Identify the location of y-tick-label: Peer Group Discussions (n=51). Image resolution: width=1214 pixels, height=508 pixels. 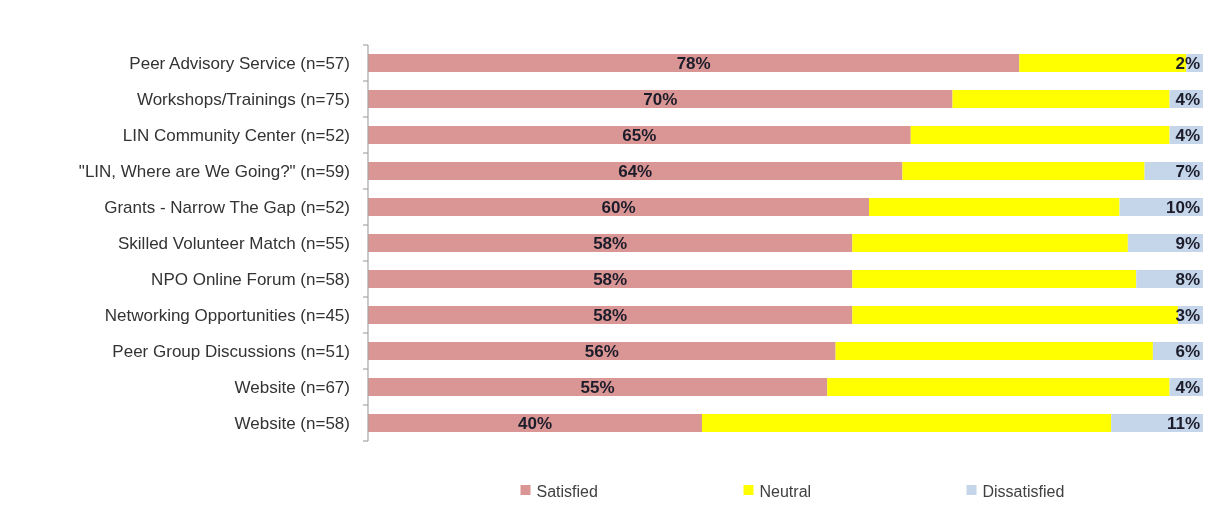
(231, 351).